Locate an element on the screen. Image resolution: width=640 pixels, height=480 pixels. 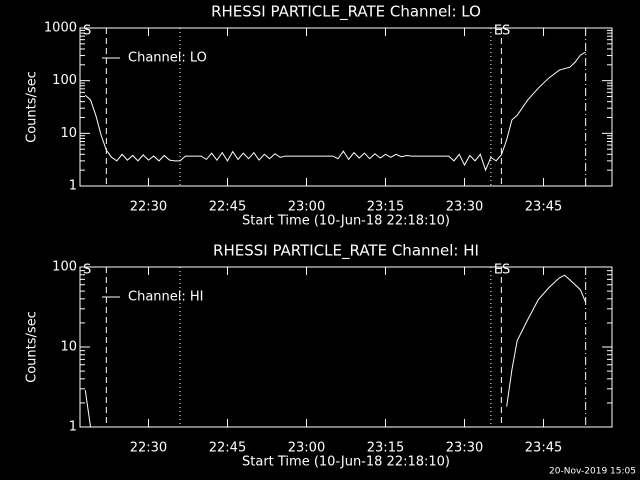
footer: 20-Nov-2019 15:05 is located at coordinates (592, 472).